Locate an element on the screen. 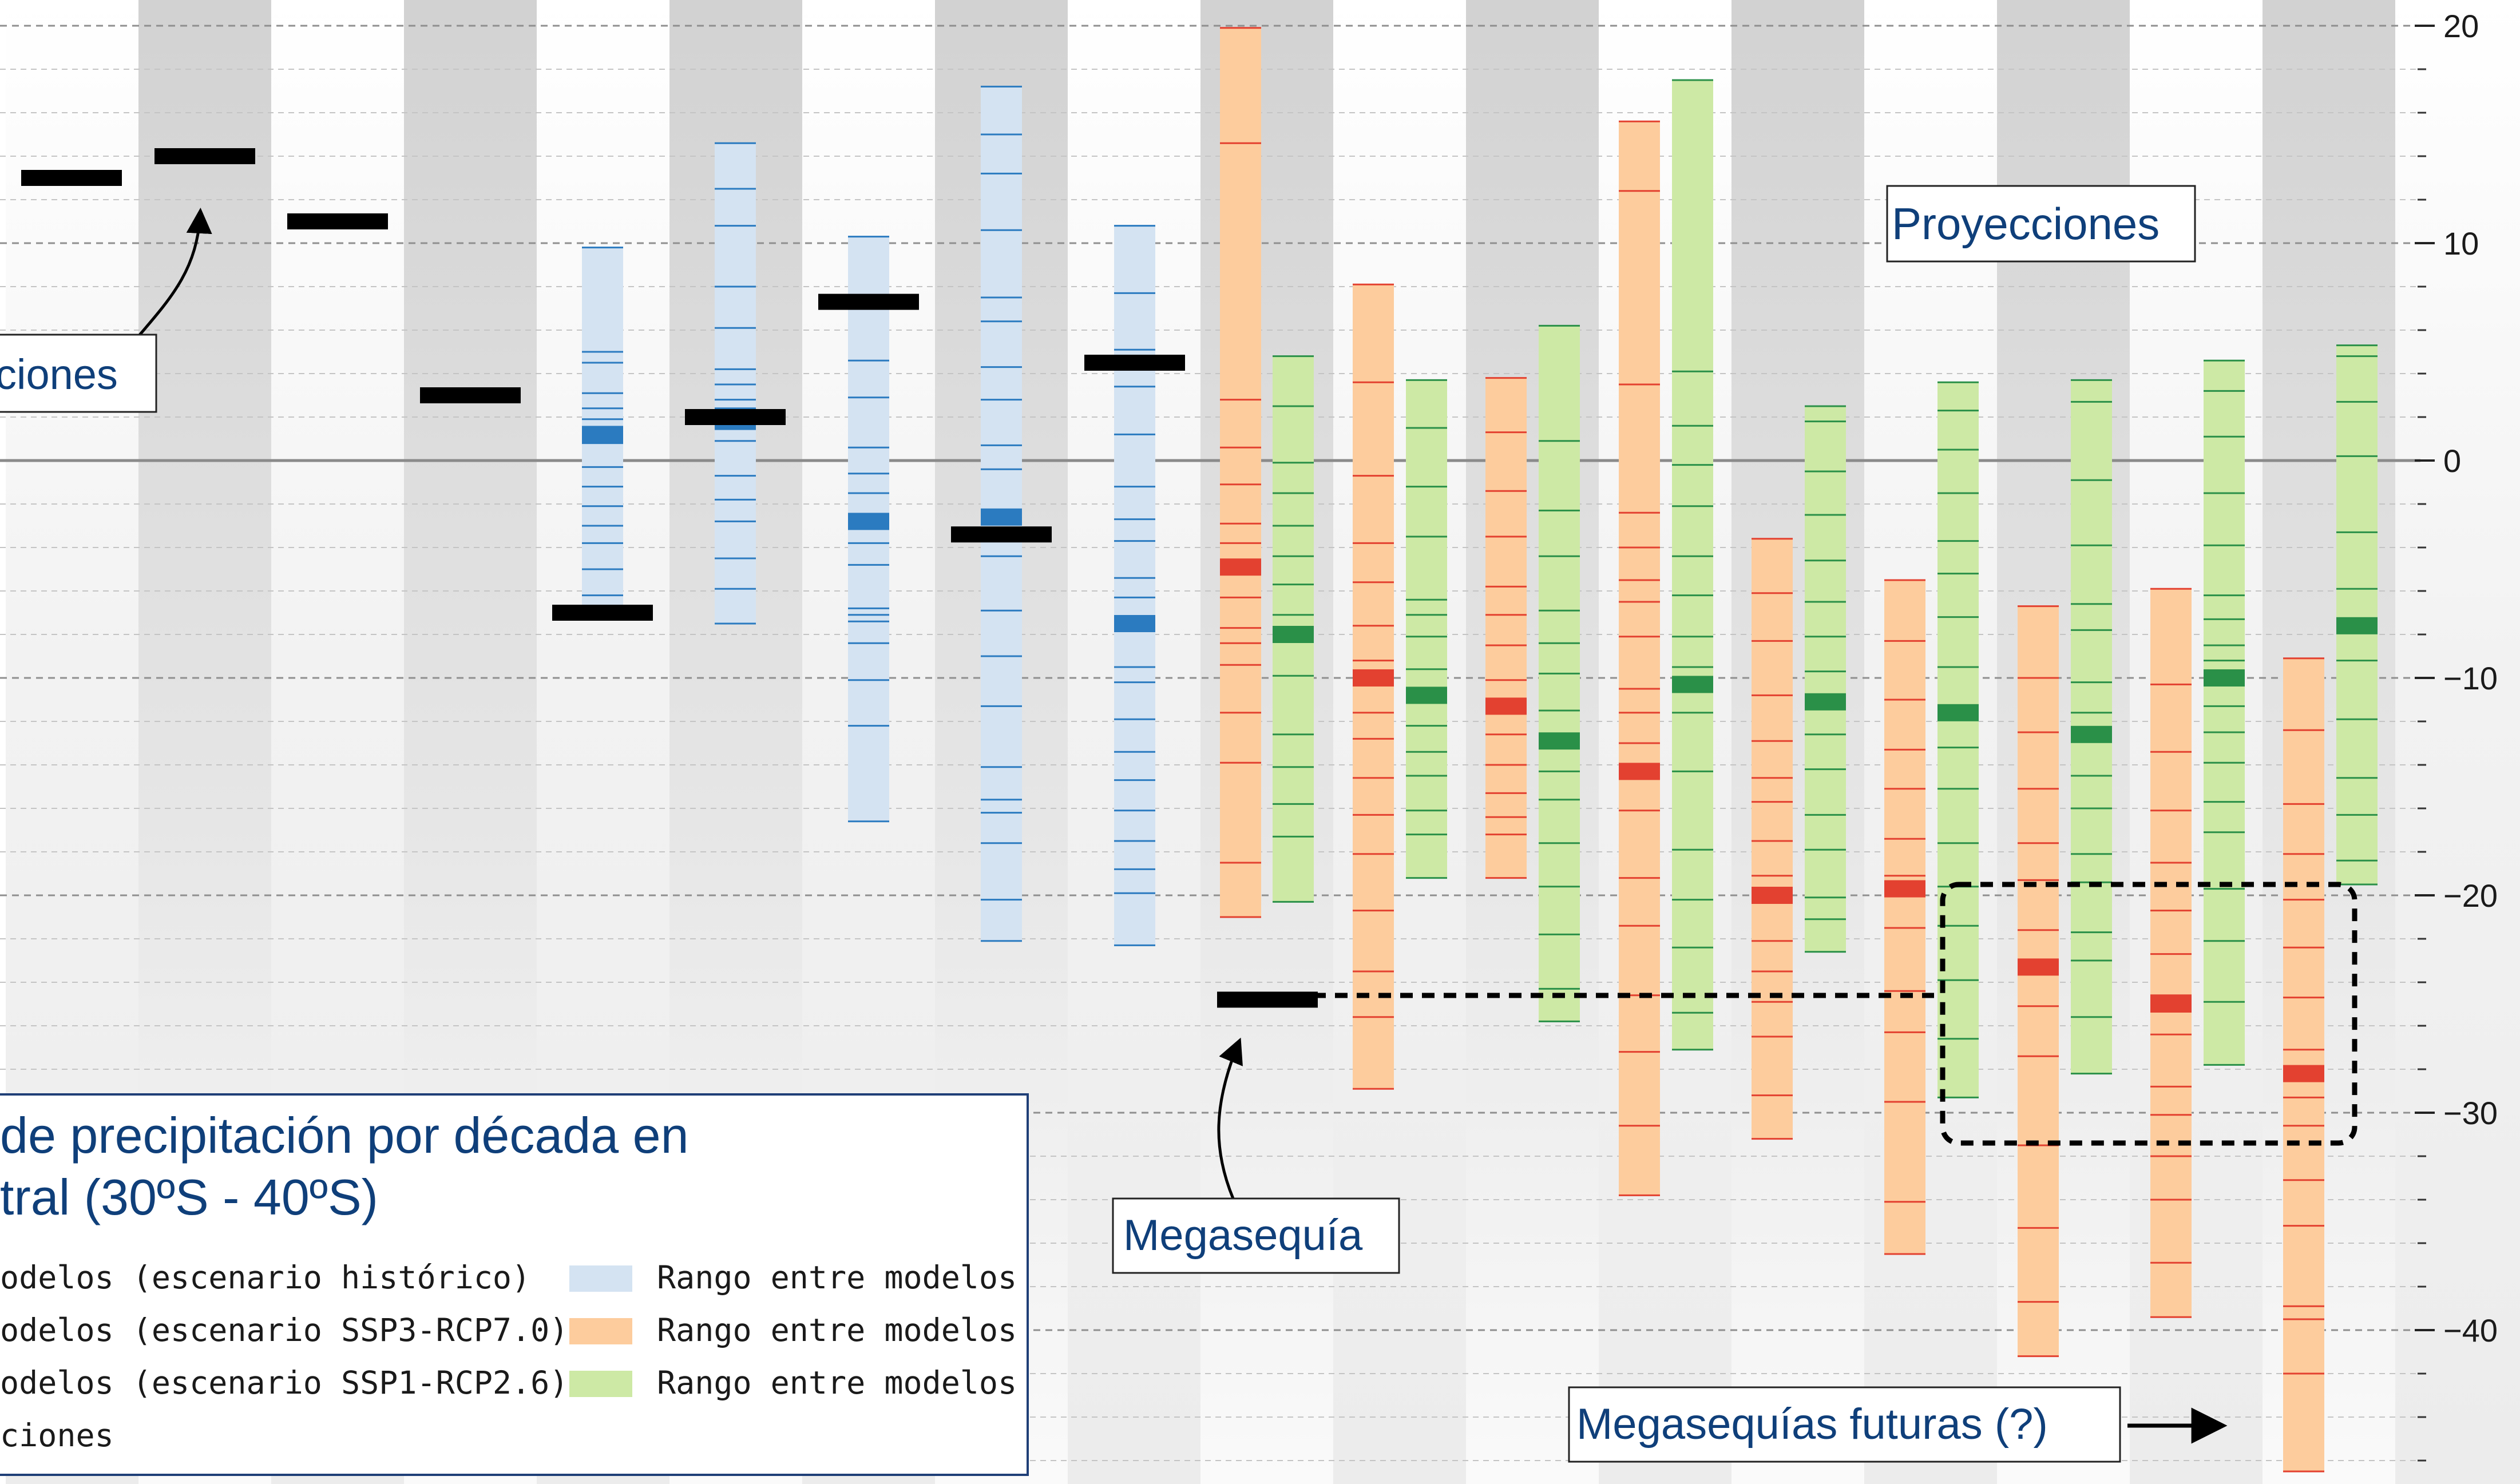 The height and width of the screenshot is (1484, 2520). legend-swatch-historical-range is located at coordinates (601, 1279).